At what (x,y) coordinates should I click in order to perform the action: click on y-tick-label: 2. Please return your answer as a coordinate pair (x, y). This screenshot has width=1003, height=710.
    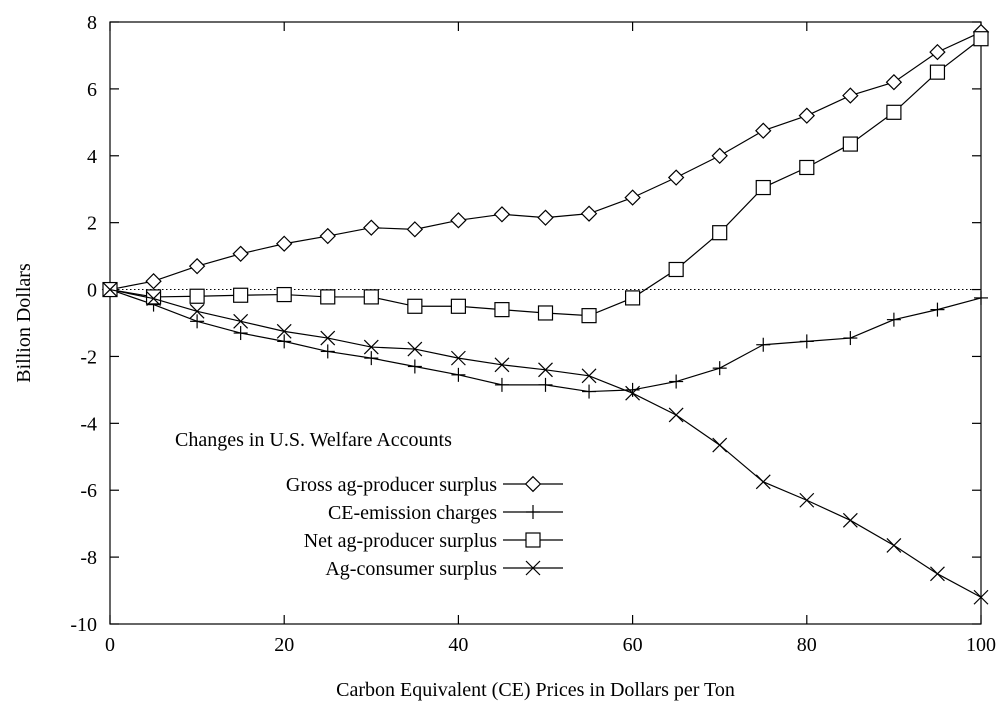
    Looking at the image, I should click on (92, 224).